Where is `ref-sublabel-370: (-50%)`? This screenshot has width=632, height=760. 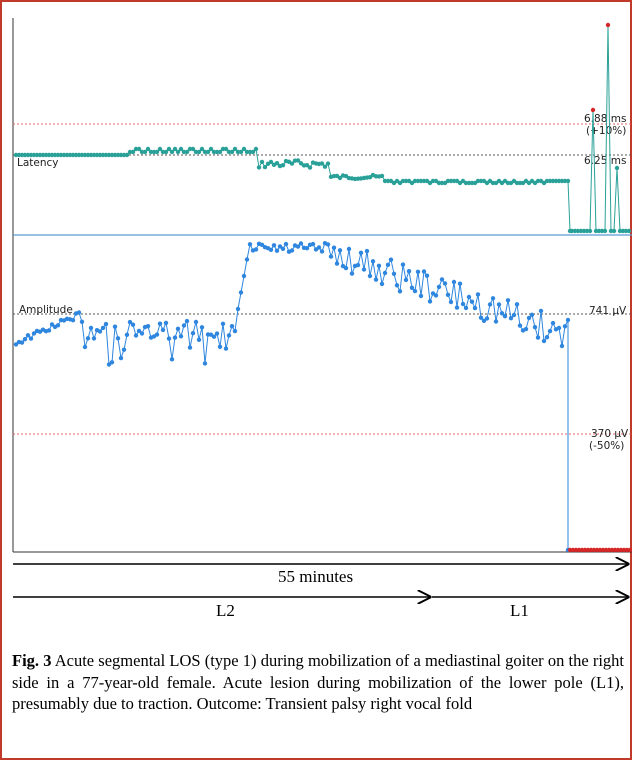 ref-sublabel-370: (-50%) is located at coordinates (606, 446).